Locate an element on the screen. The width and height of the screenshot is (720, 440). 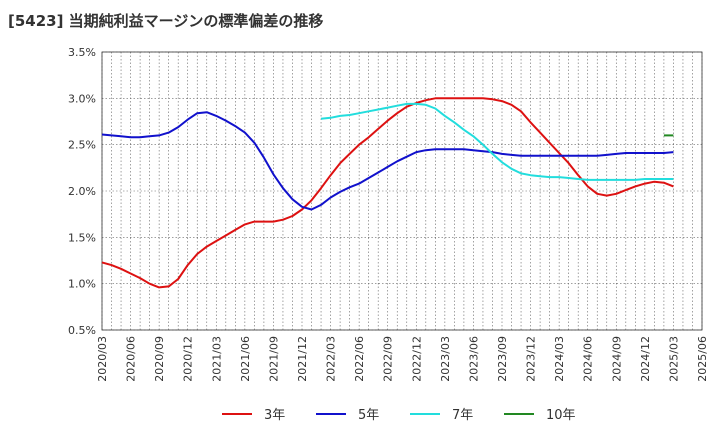
y-tick-label: 2.5% is located at coordinates (82, 145).